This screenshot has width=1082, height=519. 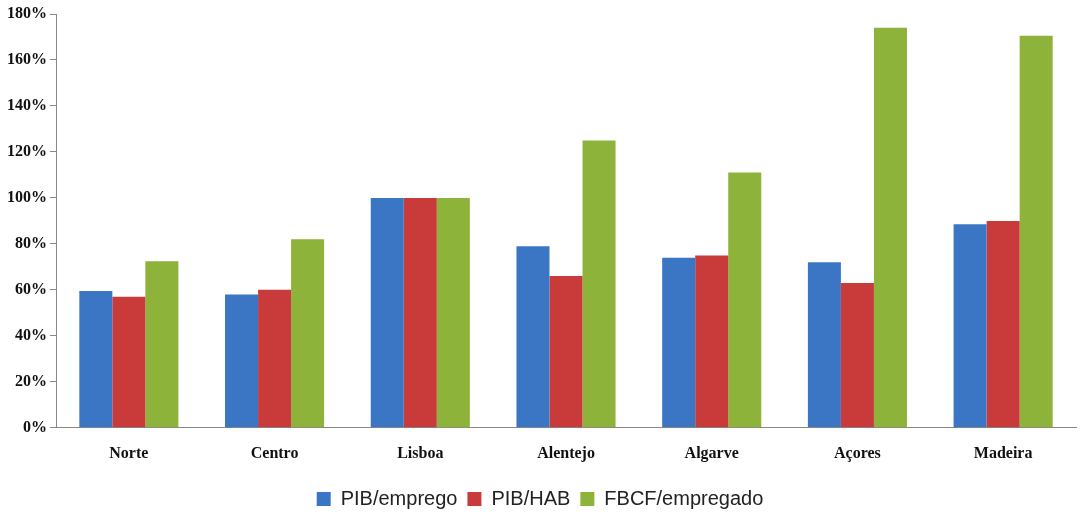 What do you see at coordinates (711, 452) in the screenshot?
I see `x-tick-label: Algarve` at bounding box center [711, 452].